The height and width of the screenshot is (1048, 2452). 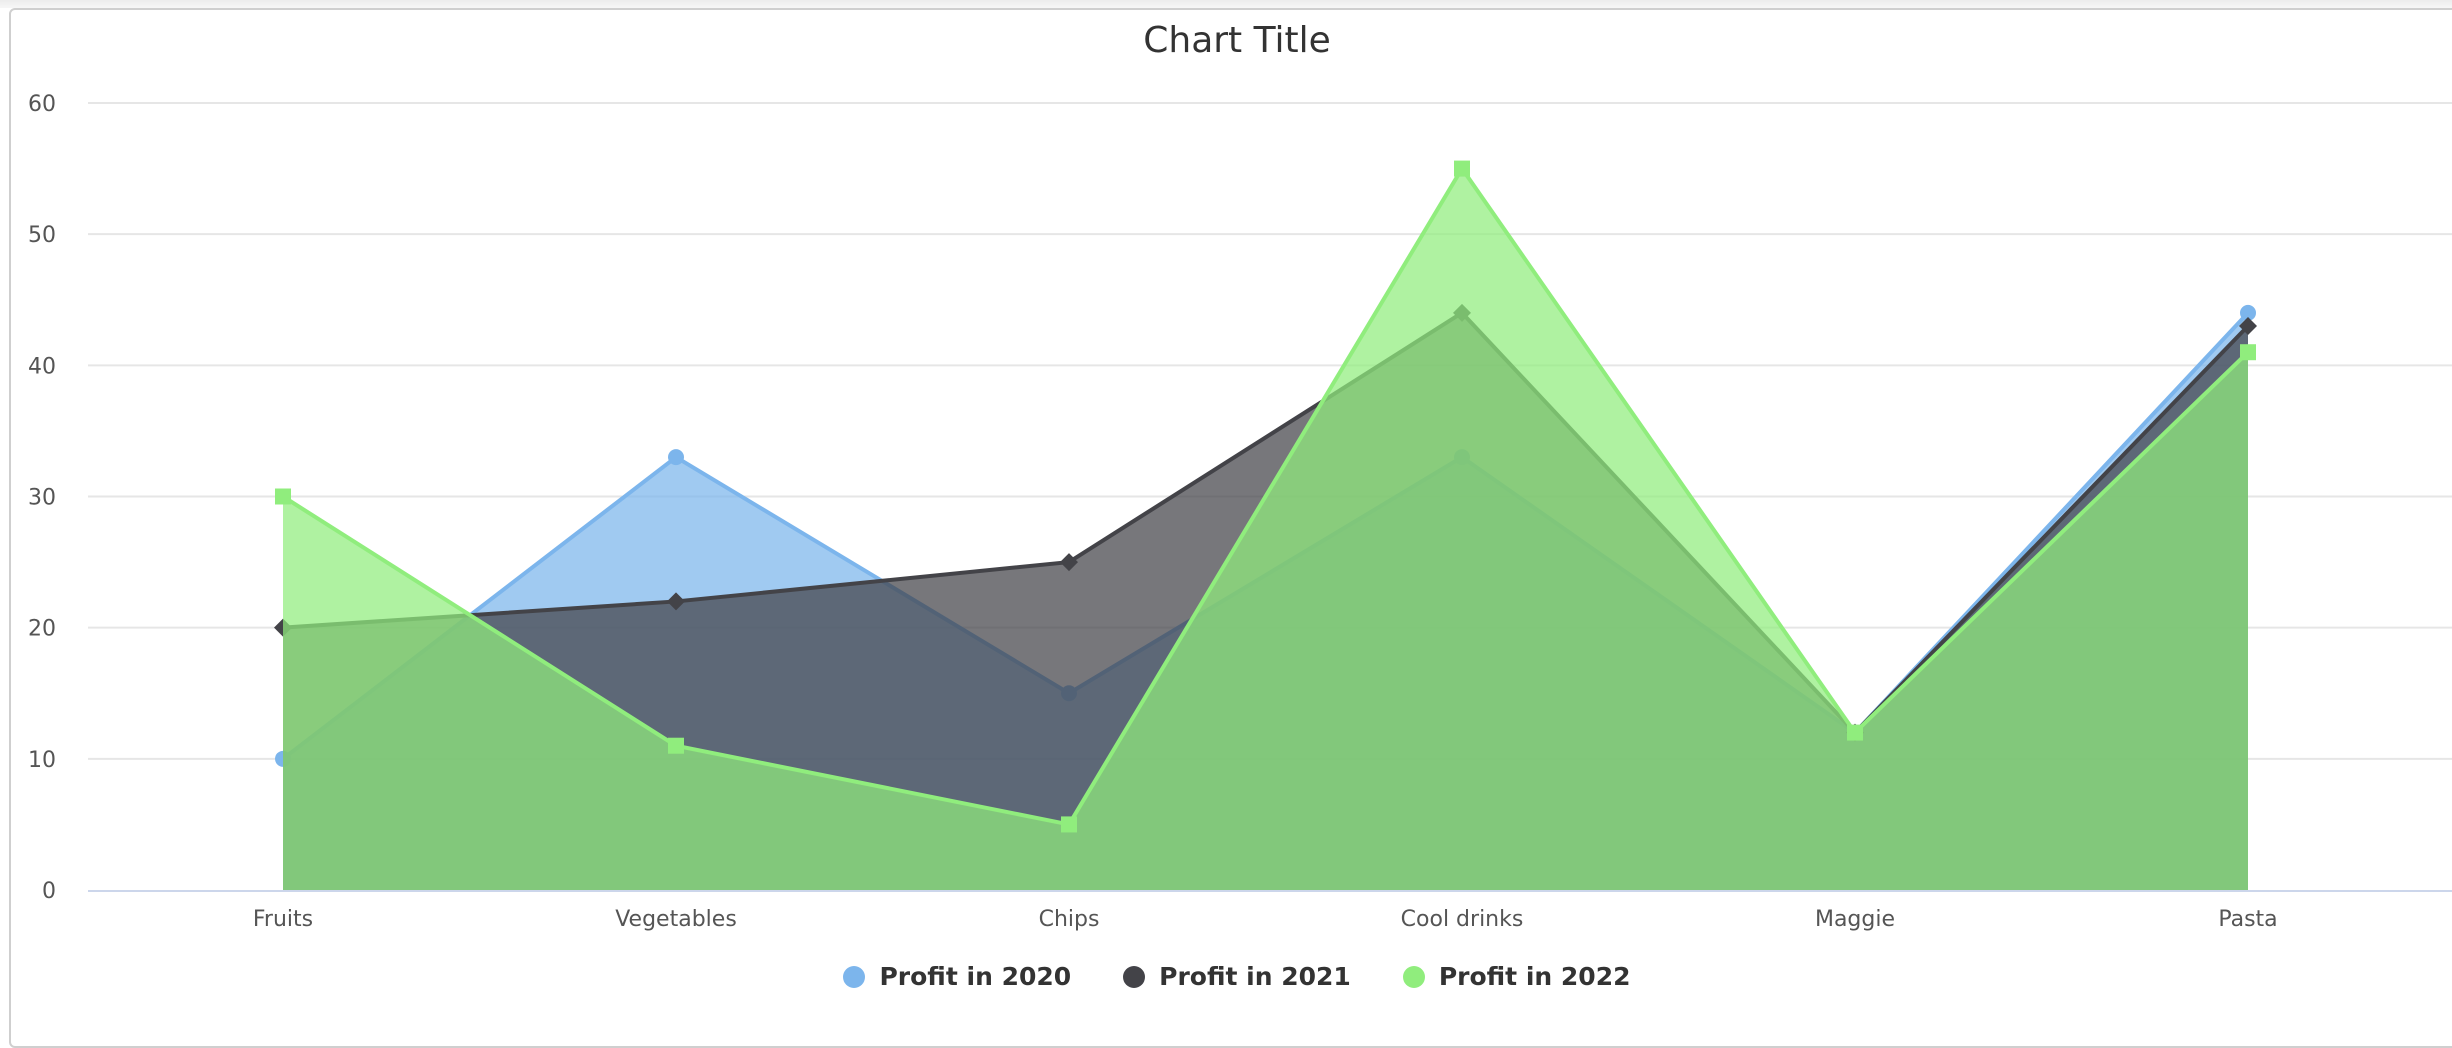 I want to click on x-tick-label: Cool drinks, so click(x=1462, y=919).